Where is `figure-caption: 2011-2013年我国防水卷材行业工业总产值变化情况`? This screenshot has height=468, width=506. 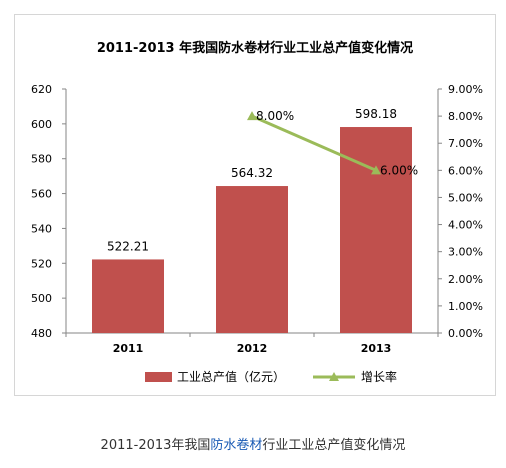
figure-caption: 2011-2013年我国防水卷材行业工业总产值变化情况 is located at coordinates (253, 443).